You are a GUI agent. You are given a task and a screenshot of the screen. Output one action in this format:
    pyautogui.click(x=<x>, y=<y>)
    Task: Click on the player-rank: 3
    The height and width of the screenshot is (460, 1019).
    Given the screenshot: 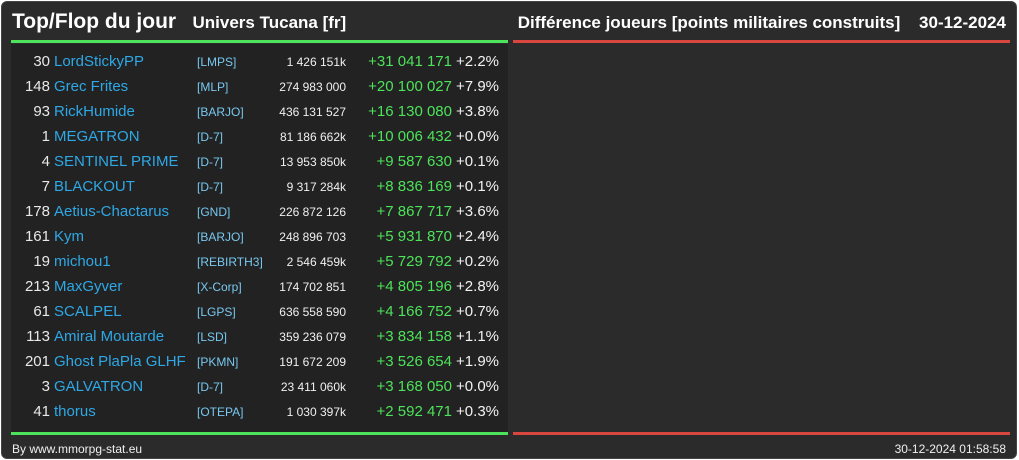 What is the action you would take?
    pyautogui.click(x=45, y=386)
    